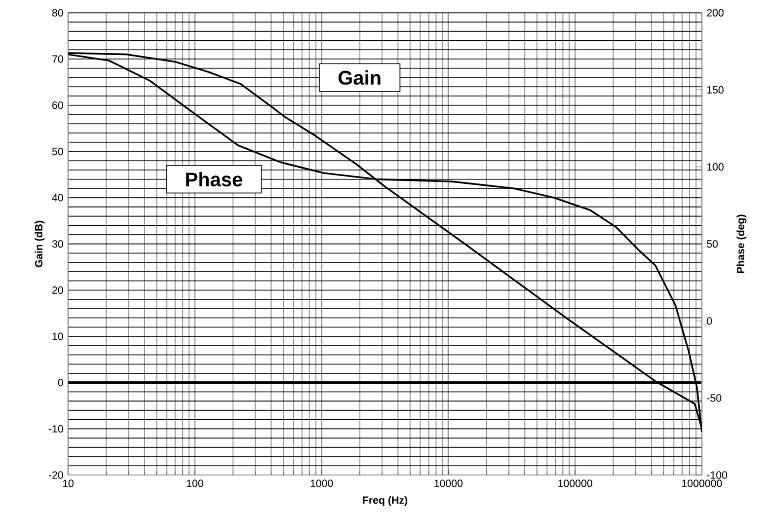 This screenshot has width=759, height=528. What do you see at coordinates (56, 428) in the screenshot?
I see `y-tick-label: -10` at bounding box center [56, 428].